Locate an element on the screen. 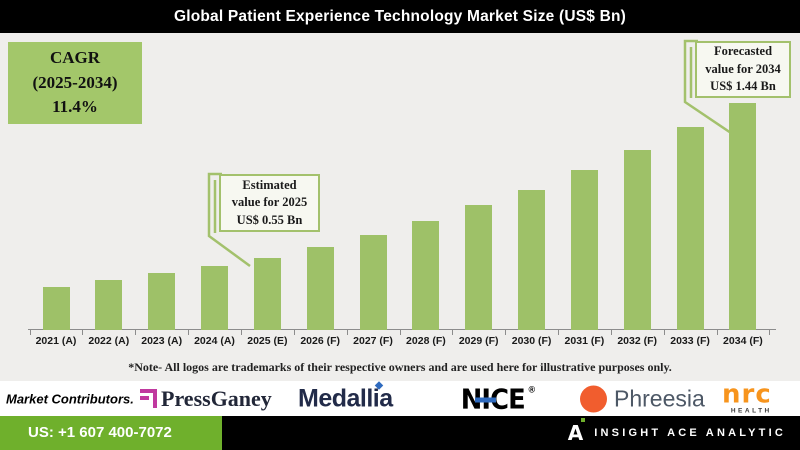  x-axis-label-10: 2030 (F) is located at coordinates (531, 341).